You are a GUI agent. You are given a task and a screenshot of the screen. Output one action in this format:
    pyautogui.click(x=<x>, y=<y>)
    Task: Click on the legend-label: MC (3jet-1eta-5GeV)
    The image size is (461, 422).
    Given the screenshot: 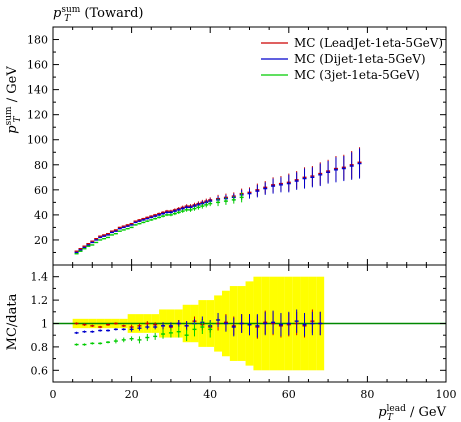 What is the action you would take?
    pyautogui.click(x=357, y=75)
    